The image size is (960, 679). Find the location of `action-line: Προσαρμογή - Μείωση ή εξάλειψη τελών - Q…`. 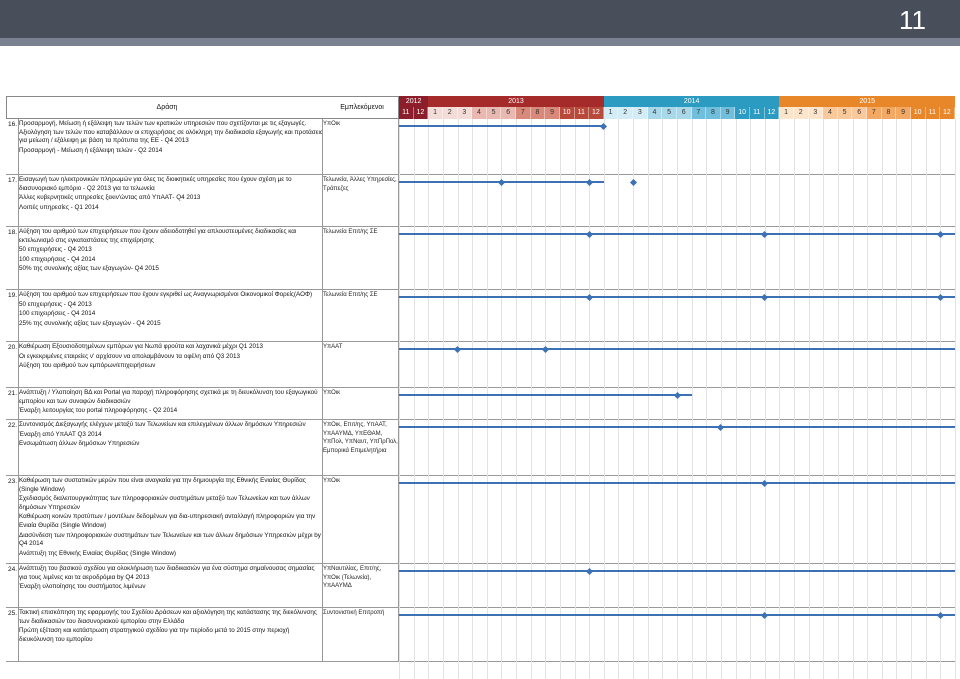

action-line: Προσαρμογή - Μείωση ή εξάλειψη τελών - Q… is located at coordinates (91, 150).